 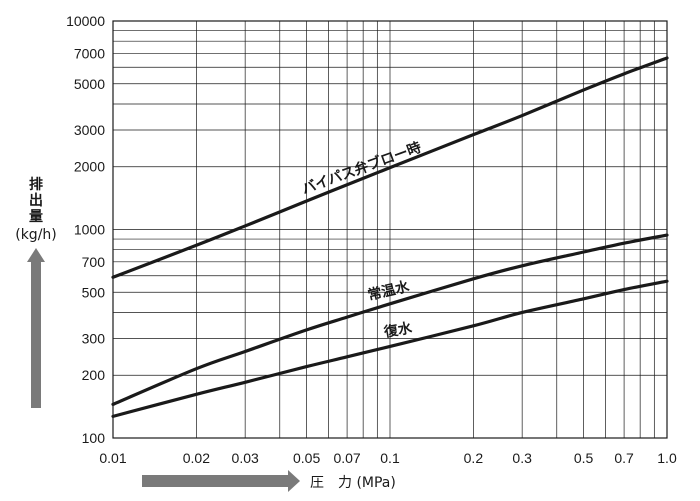 I want to click on y-tick-label: 2000, so click(x=89, y=167).